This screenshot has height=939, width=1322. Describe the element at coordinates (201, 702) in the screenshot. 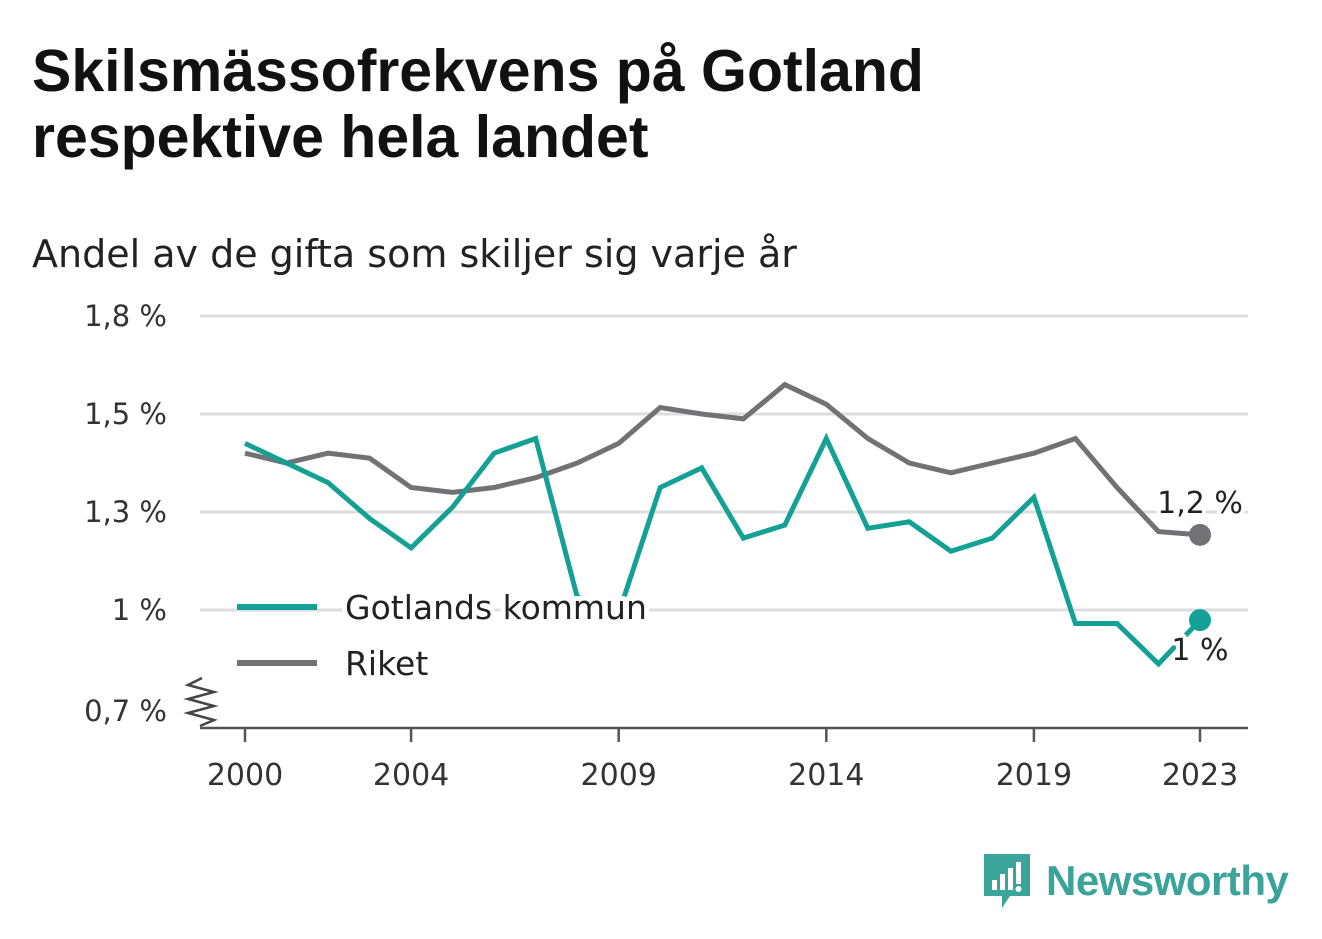

I see `axis-break-icon` at that location.